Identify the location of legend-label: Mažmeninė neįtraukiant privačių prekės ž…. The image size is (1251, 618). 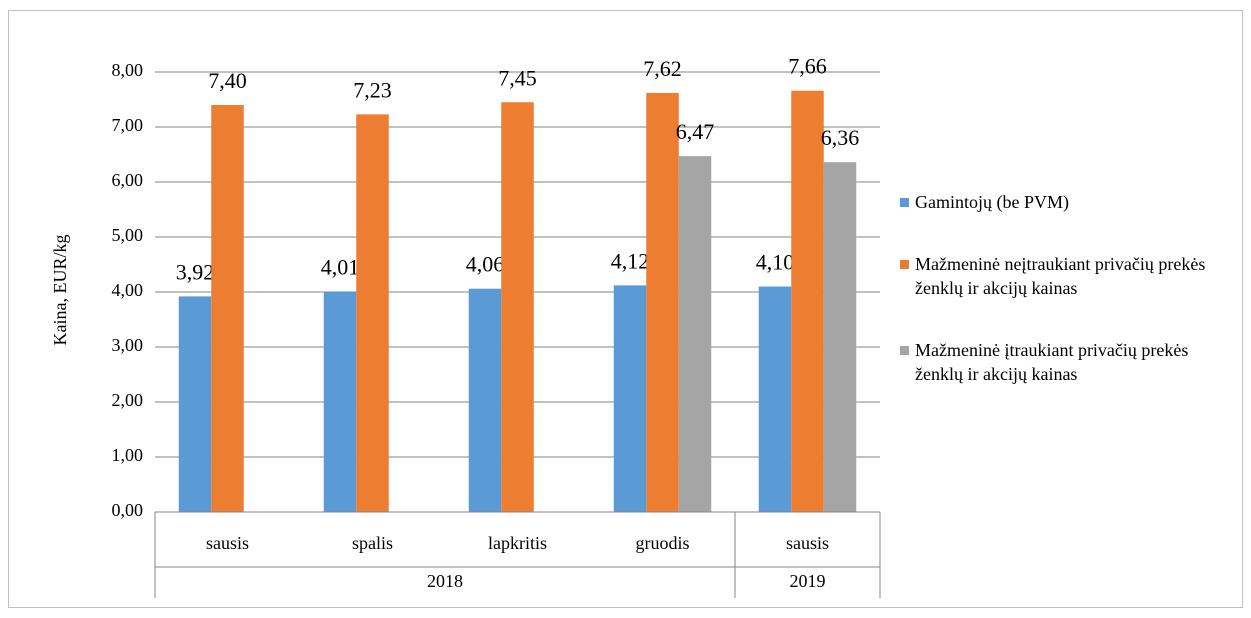
(1060, 276).